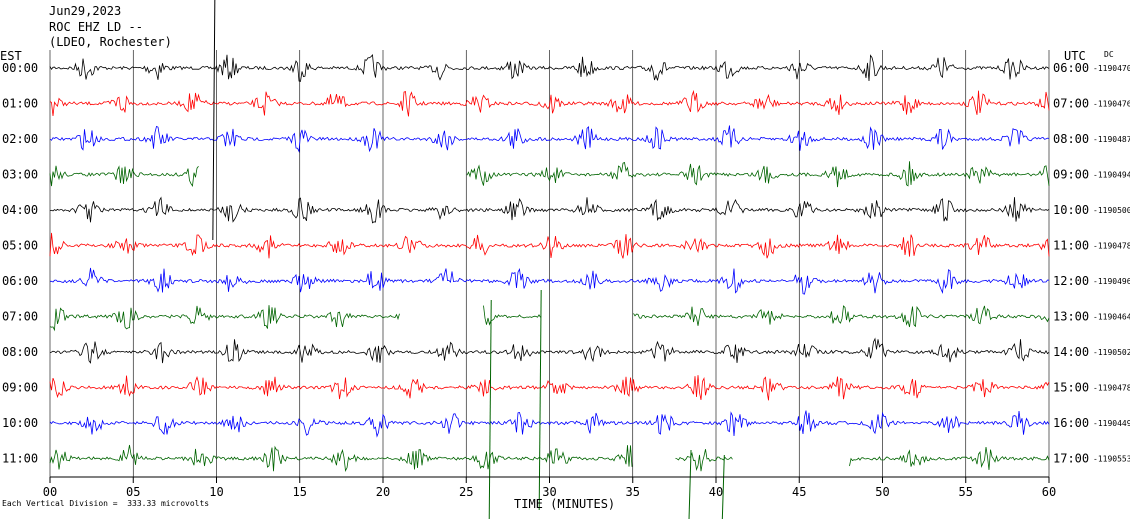 This screenshot has height=519, width=1130. What do you see at coordinates (799, 492) in the screenshot?
I see `x-tick-label: 45` at bounding box center [799, 492].